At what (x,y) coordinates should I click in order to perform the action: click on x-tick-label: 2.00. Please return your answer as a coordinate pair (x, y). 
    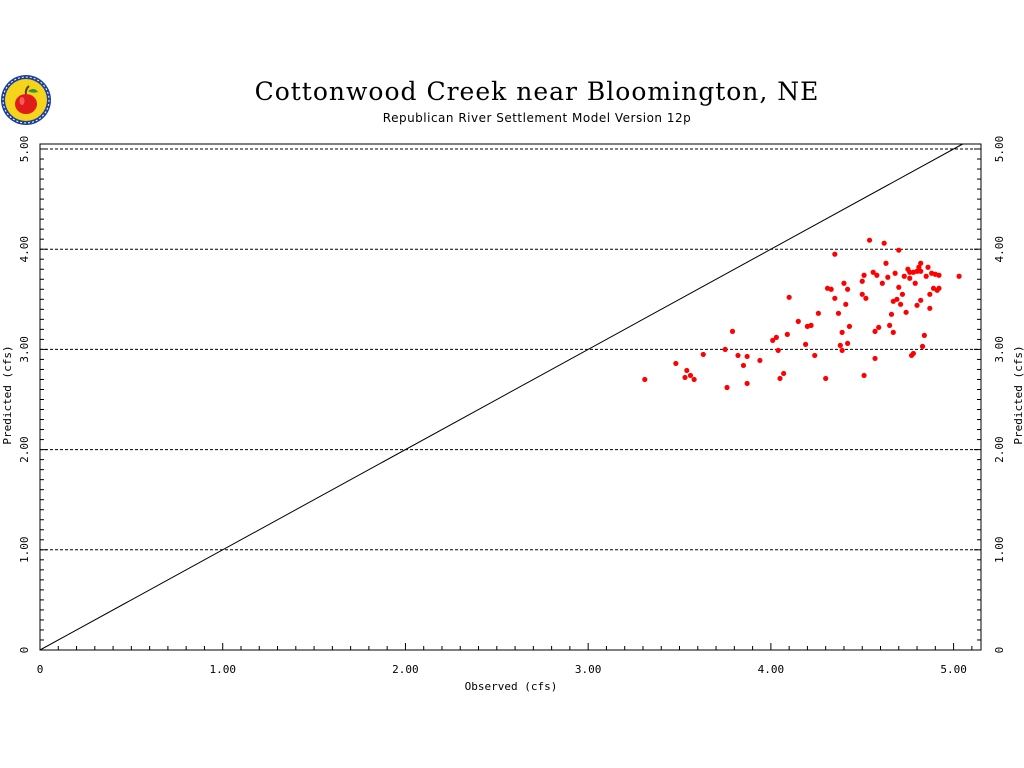
    Looking at the image, I should click on (405, 669).